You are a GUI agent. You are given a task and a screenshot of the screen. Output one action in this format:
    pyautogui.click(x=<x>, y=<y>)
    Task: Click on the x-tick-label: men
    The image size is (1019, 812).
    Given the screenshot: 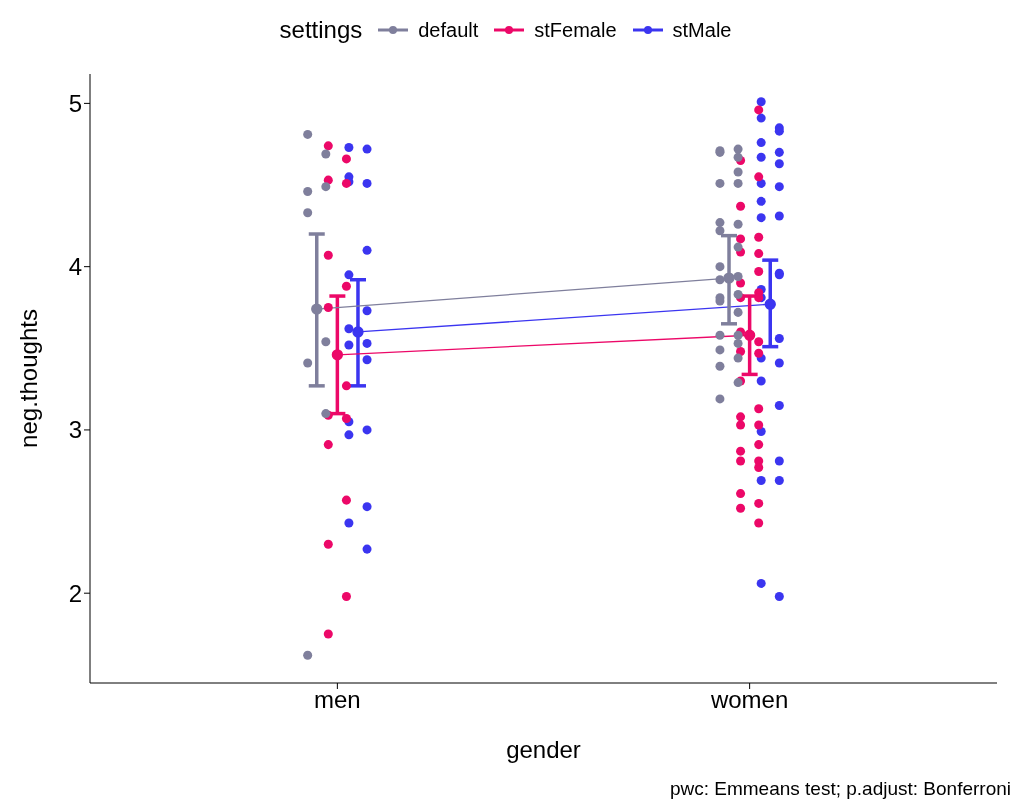 What is the action you would take?
    pyautogui.click(x=337, y=700)
    